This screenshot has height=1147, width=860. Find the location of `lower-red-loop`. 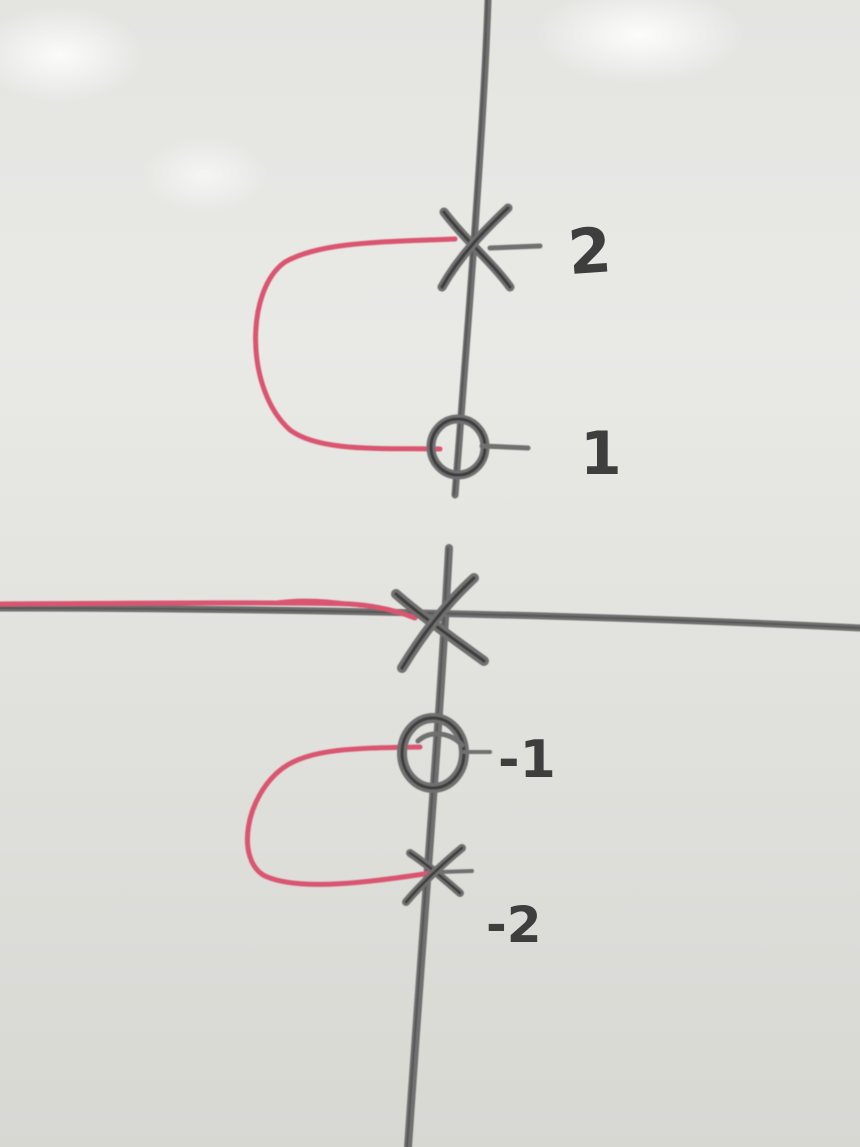

lower-red-loop is located at coordinates (342, 815).